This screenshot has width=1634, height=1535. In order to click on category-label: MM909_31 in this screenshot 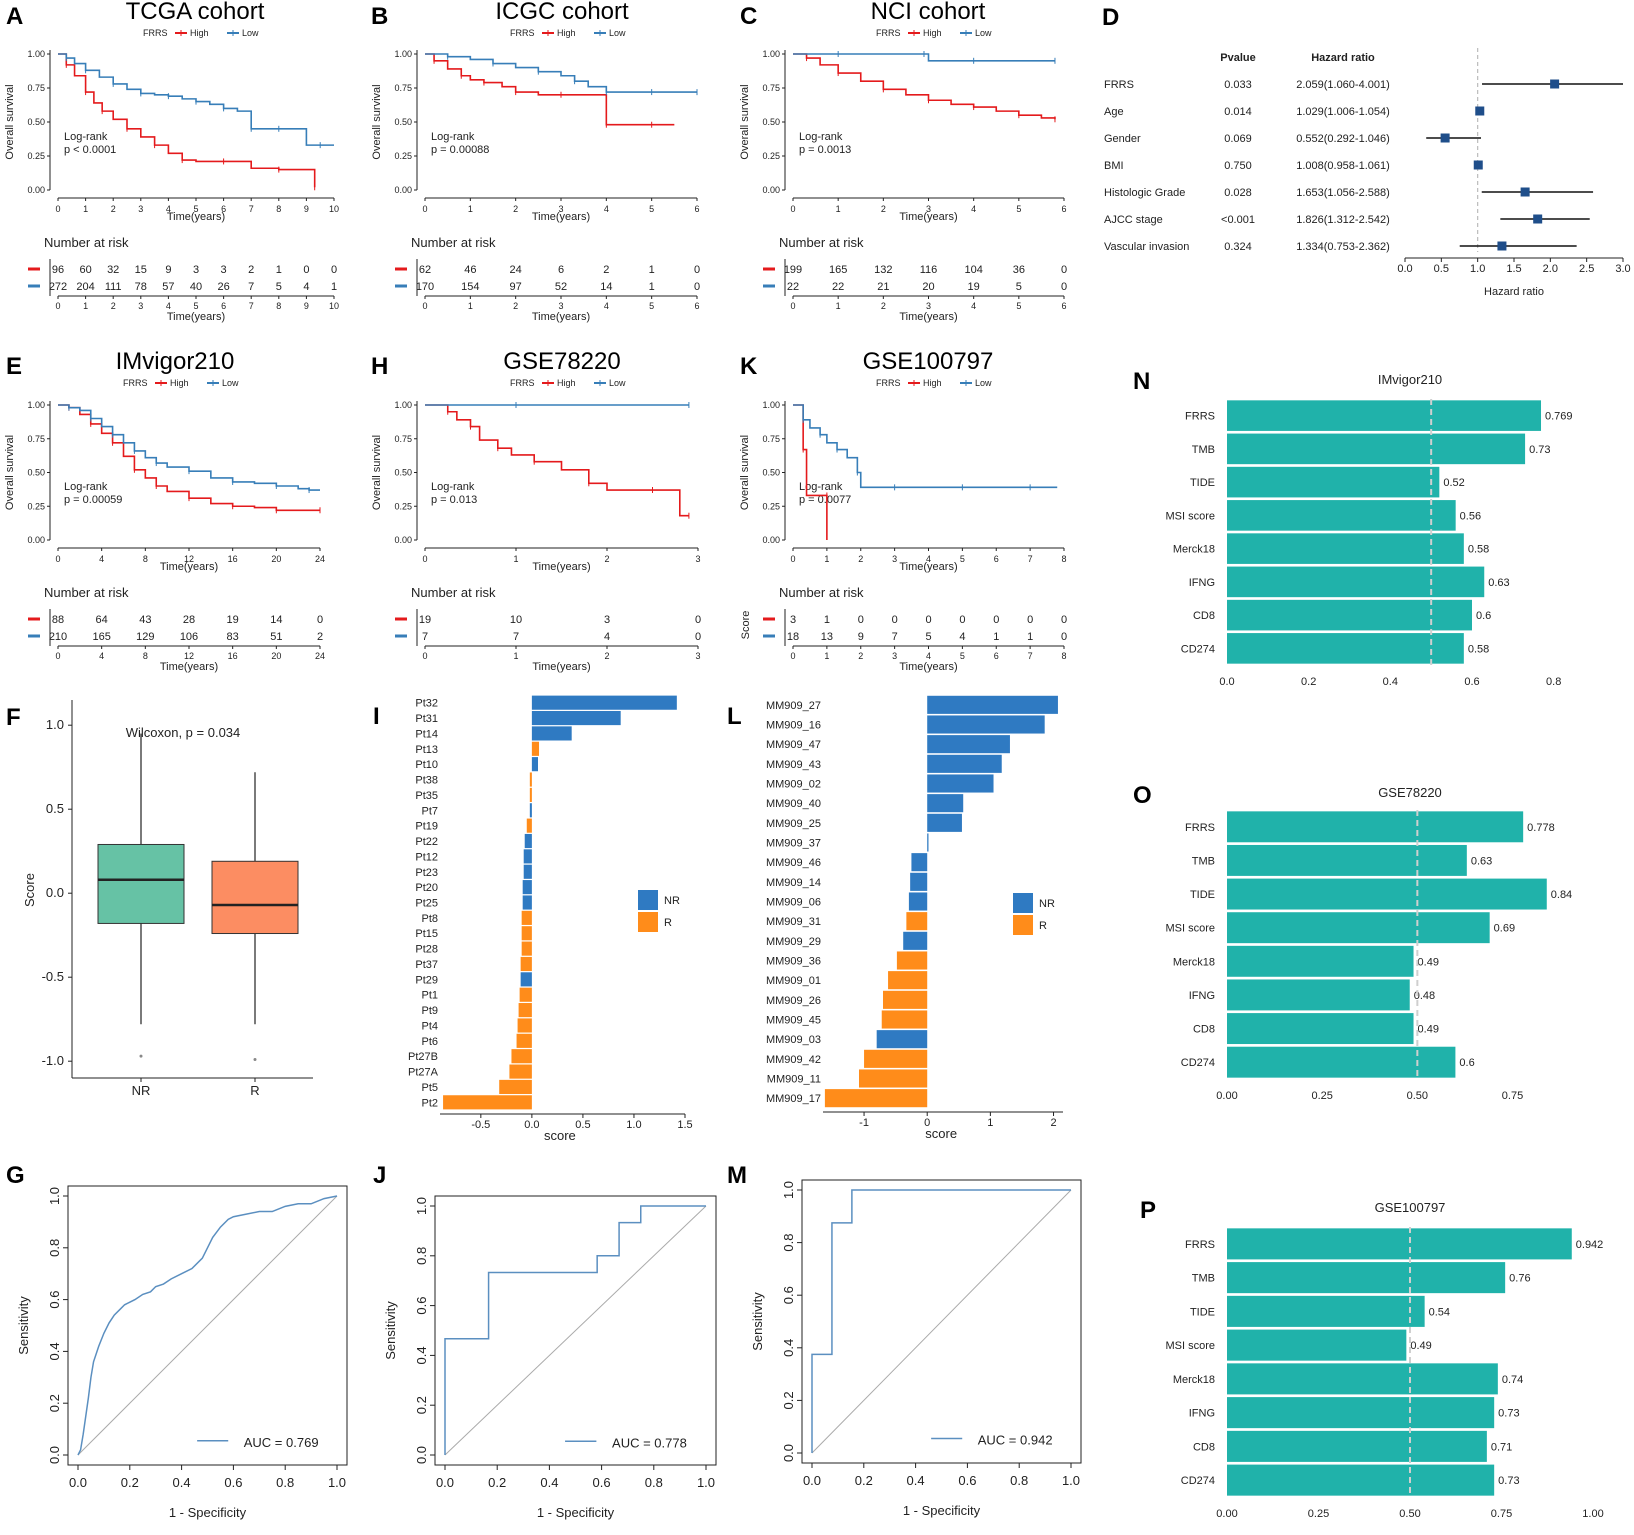, I will do `click(793, 922)`.